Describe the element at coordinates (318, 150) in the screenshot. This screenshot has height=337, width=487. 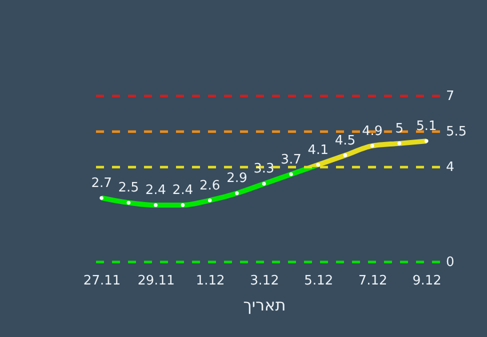
I see `data-label: 4.1` at that location.